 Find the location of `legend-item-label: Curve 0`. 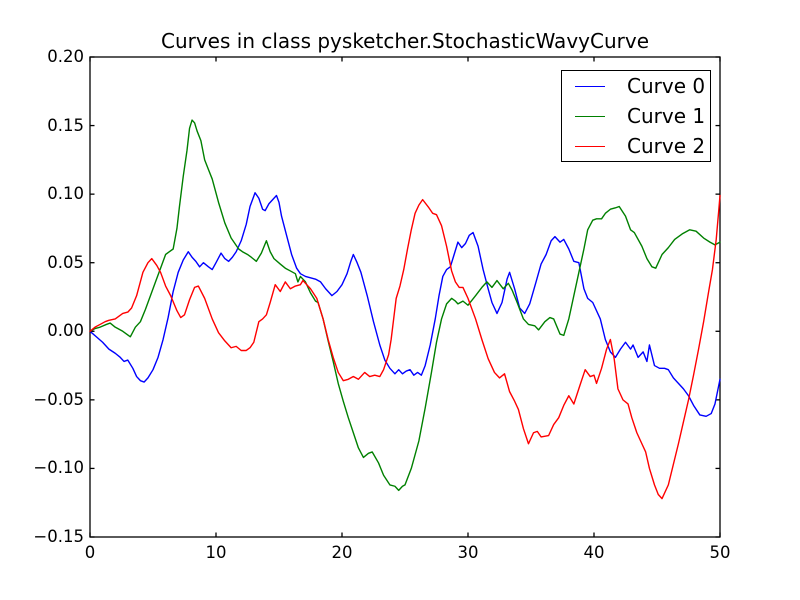

legend-item-label: Curve 0 is located at coordinates (666, 86).